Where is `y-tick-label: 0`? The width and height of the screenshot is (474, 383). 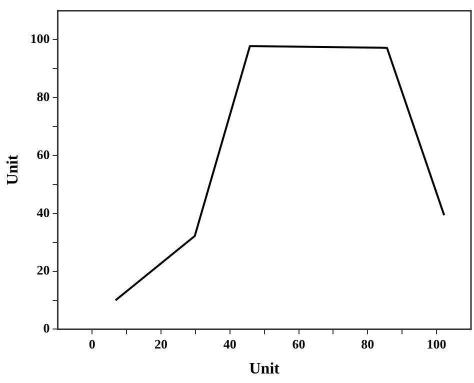 y-tick-label: 0 is located at coordinates (46, 328).